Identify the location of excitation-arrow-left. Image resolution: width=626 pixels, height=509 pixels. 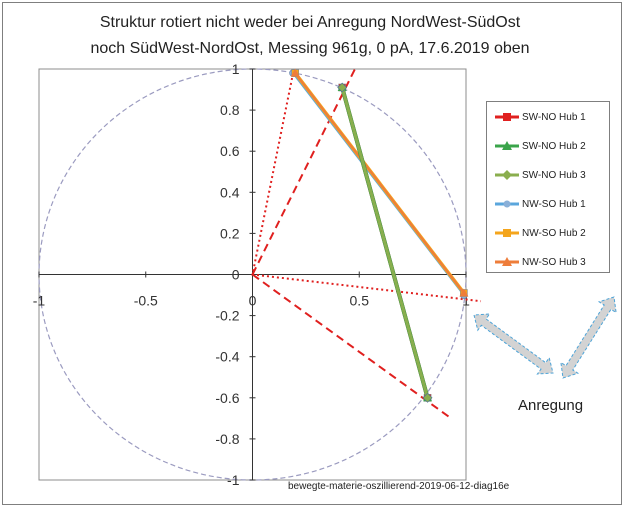
(513, 344).